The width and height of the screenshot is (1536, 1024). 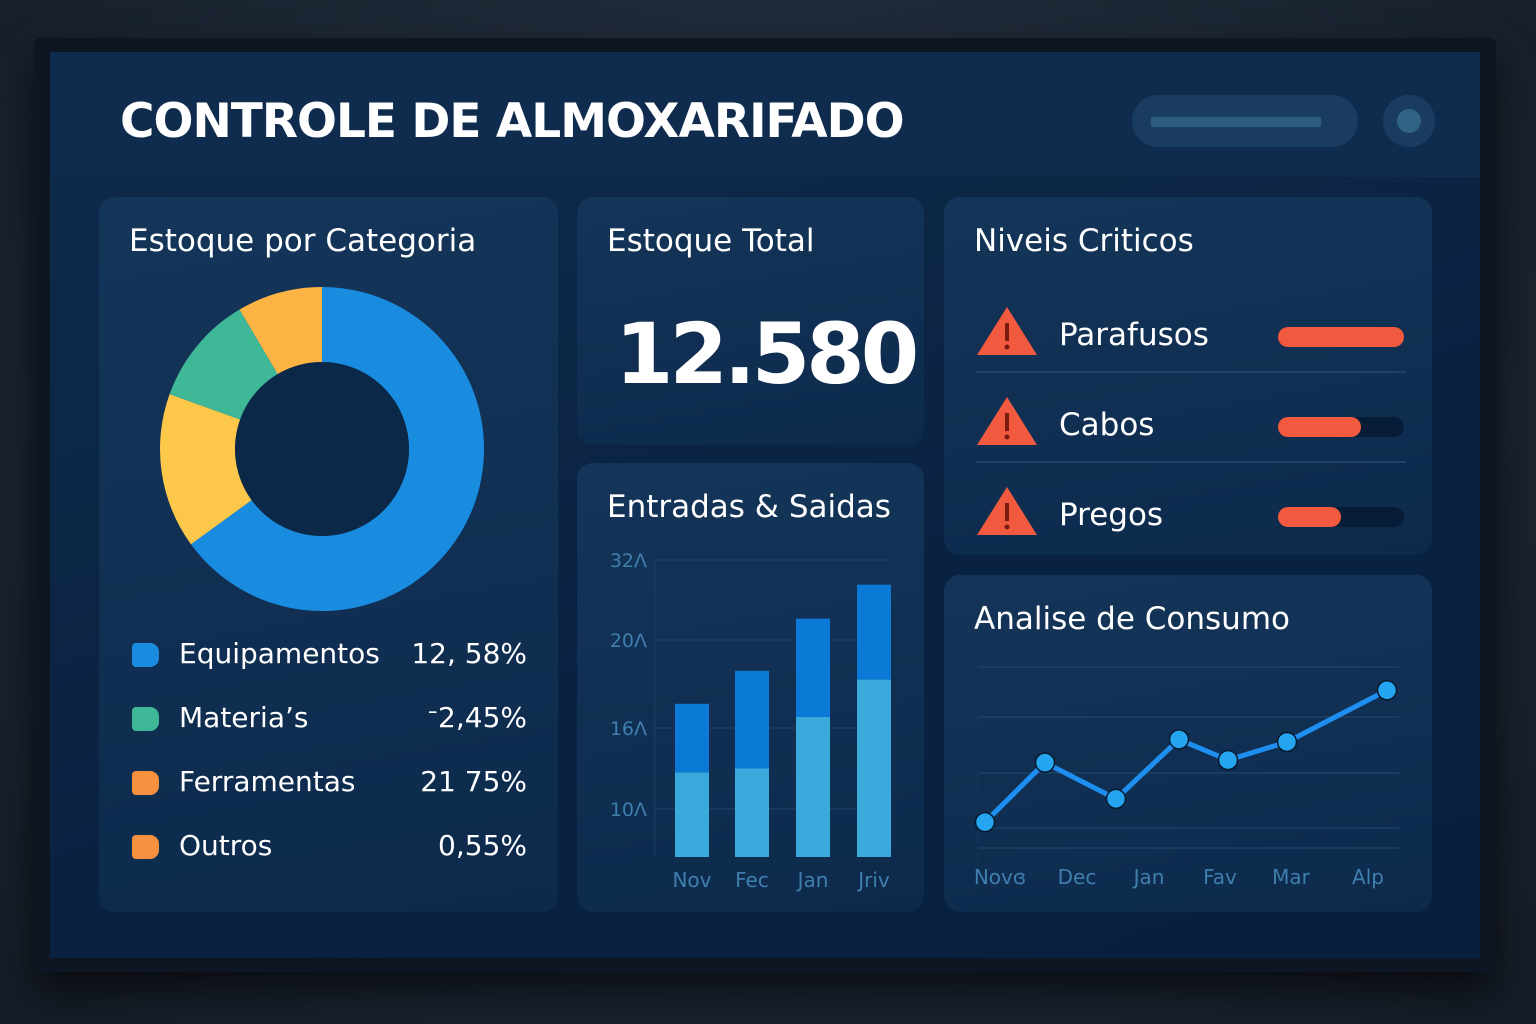 I want to click on card-title: Analise de Consumo, so click(x=1132, y=619).